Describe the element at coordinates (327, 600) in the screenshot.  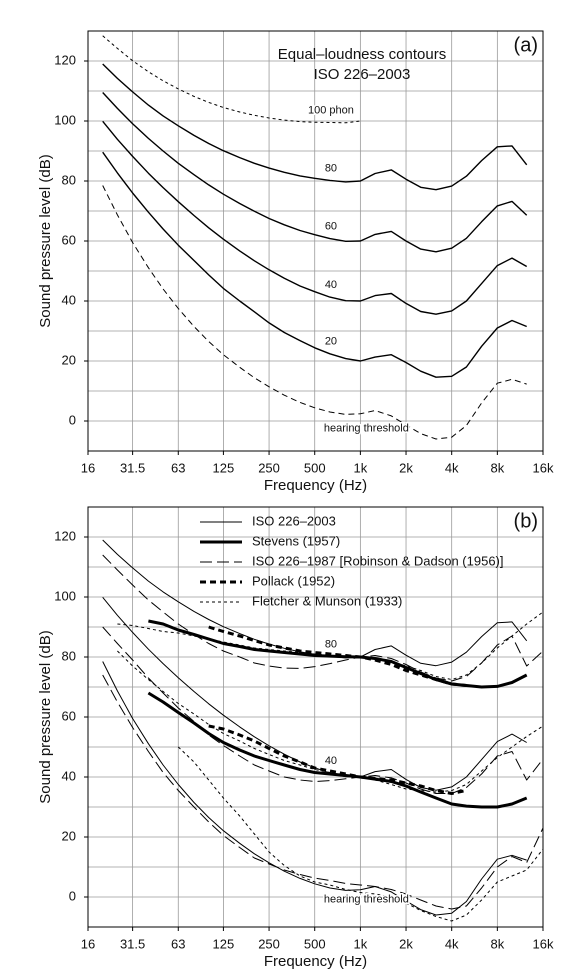
I see `legend-label: Fletcher & Munson (1933)` at that location.